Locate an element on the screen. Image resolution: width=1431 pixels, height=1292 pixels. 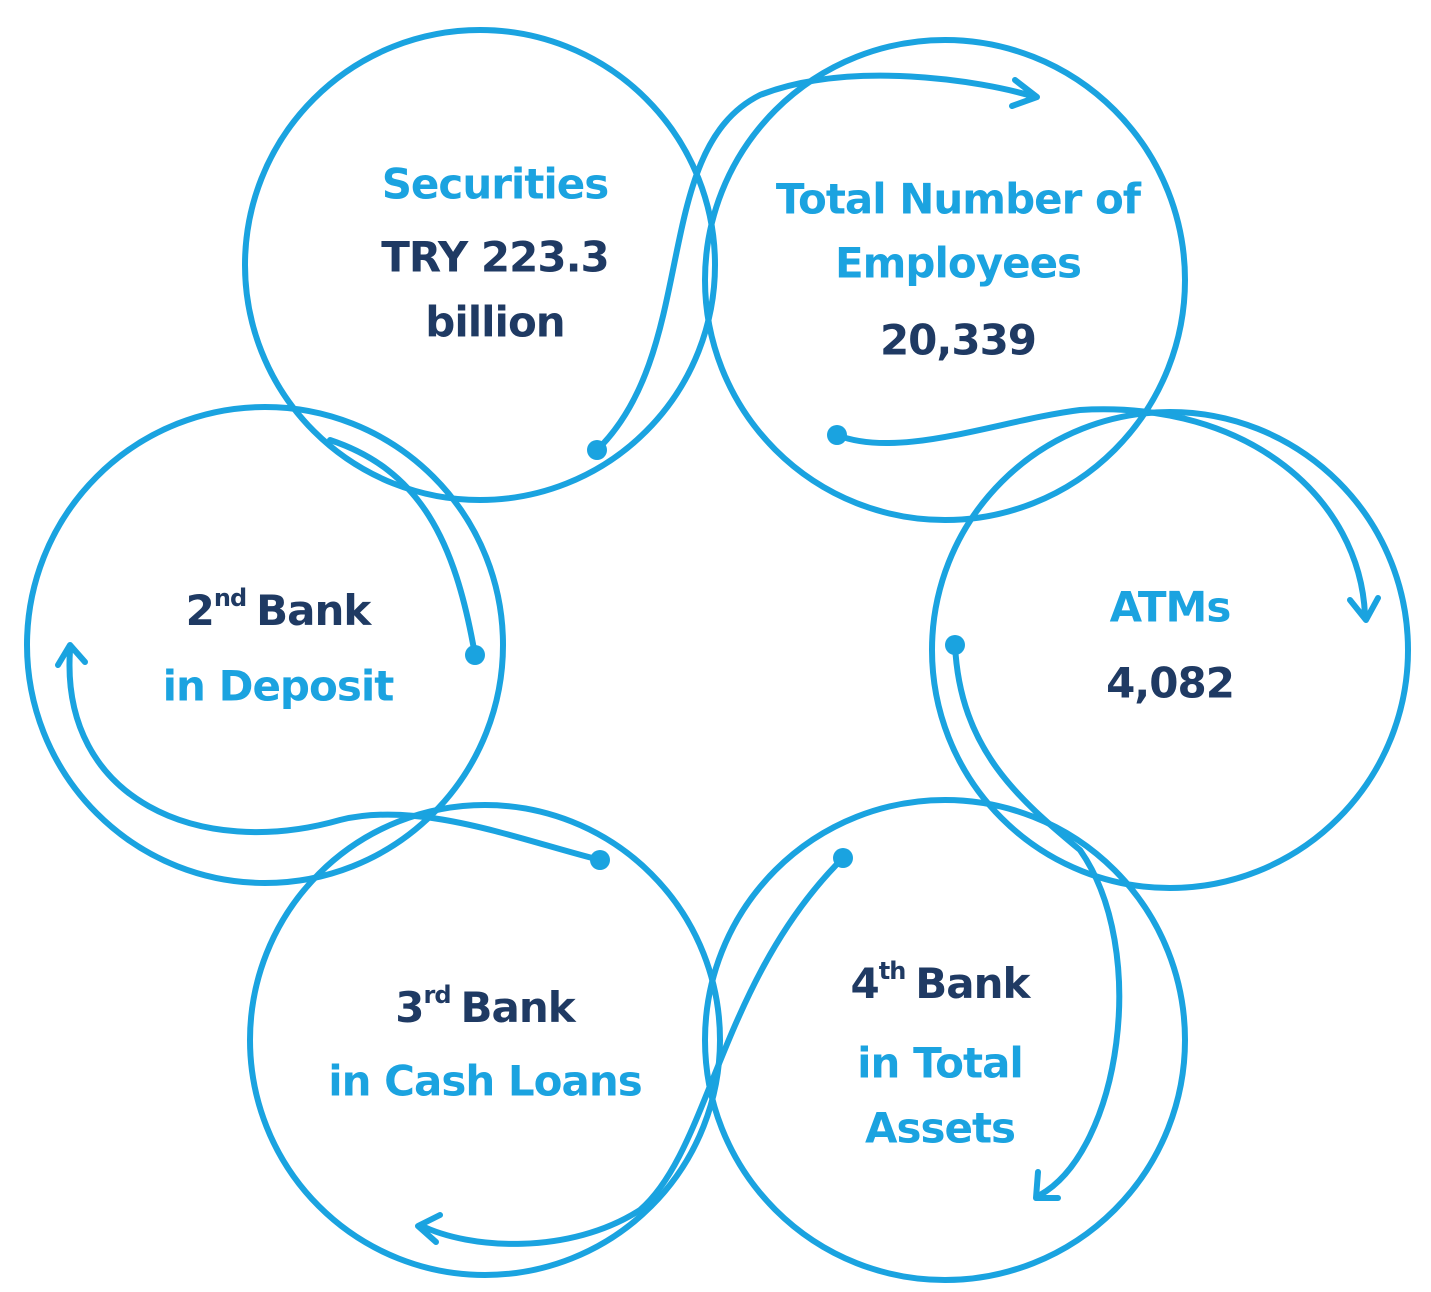
node-title: ATMs is located at coordinates (1170, 607).